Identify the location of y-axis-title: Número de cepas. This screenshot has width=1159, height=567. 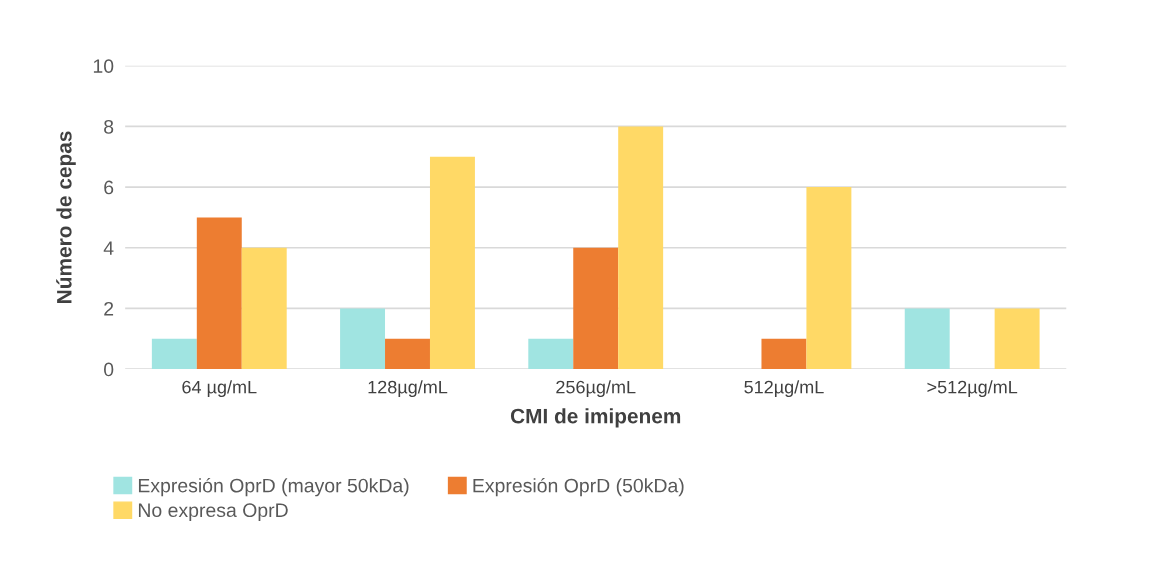
(66, 217).